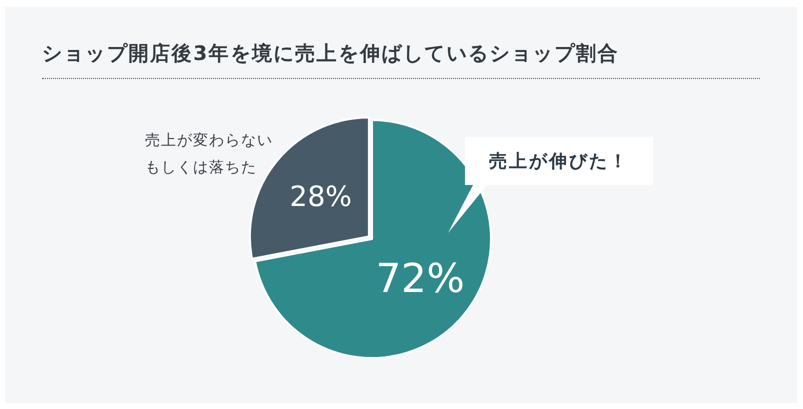 Image resolution: width=803 pixels, height=409 pixels. I want to click on data-label: 72%, so click(420, 279).